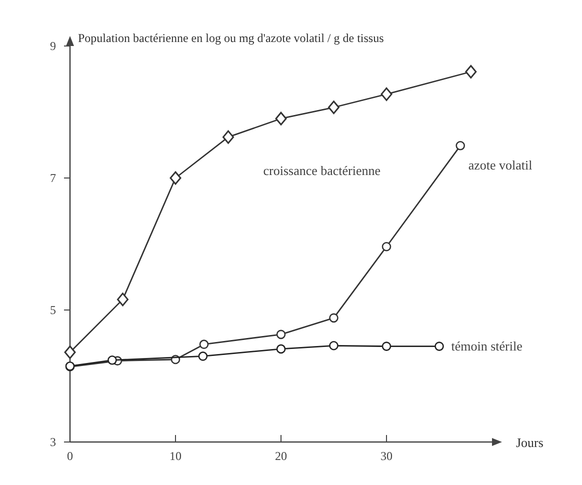 The image size is (582, 485). I want to click on series-label: azote volatil, so click(500, 165).